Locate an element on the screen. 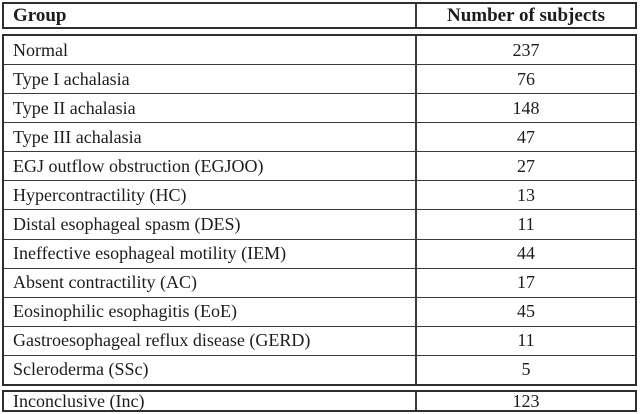 Image resolution: width=640 pixels, height=414 pixels. count-cell: 27 is located at coordinates (525, 166).